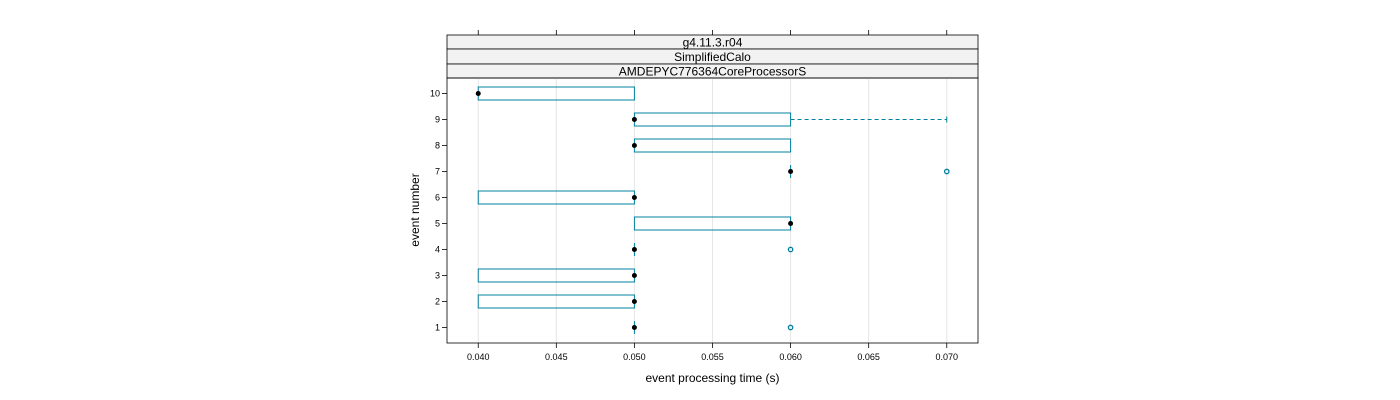  Describe the element at coordinates (437, 328) in the screenshot. I see `y-tick-label: 1` at that location.